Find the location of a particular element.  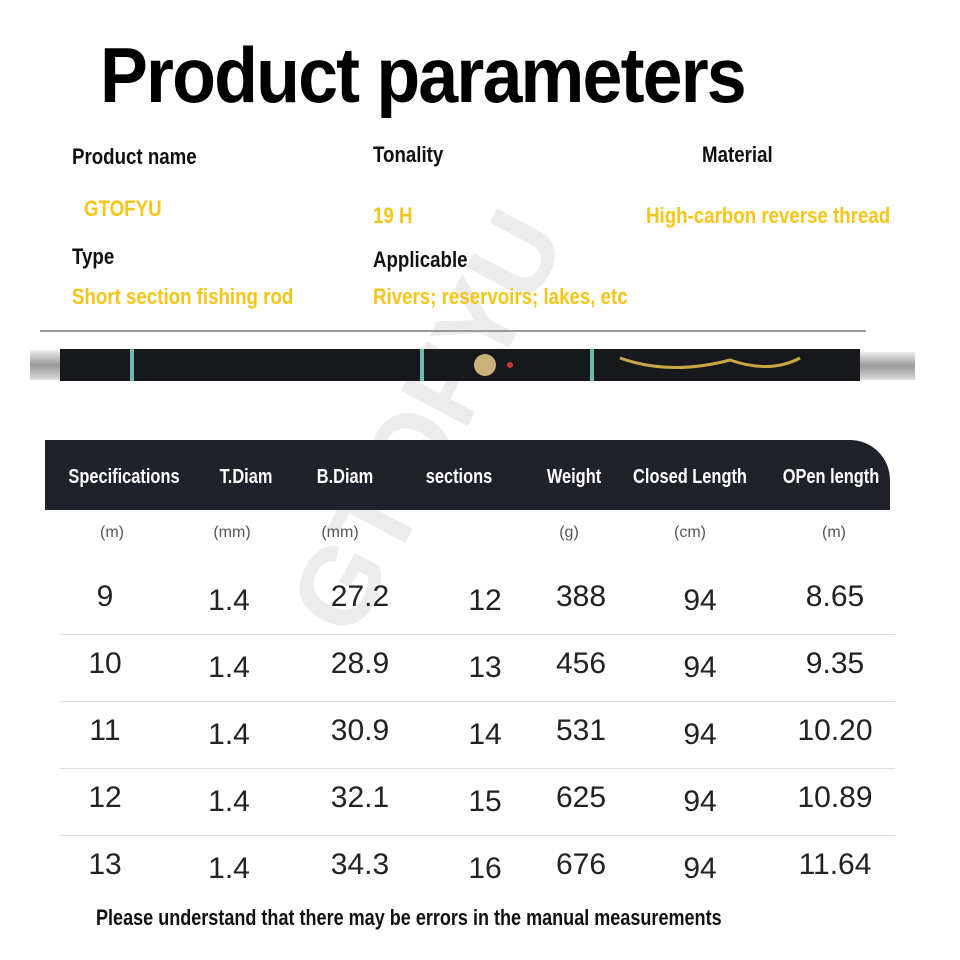

param-value: 19 H is located at coordinates (393, 215).